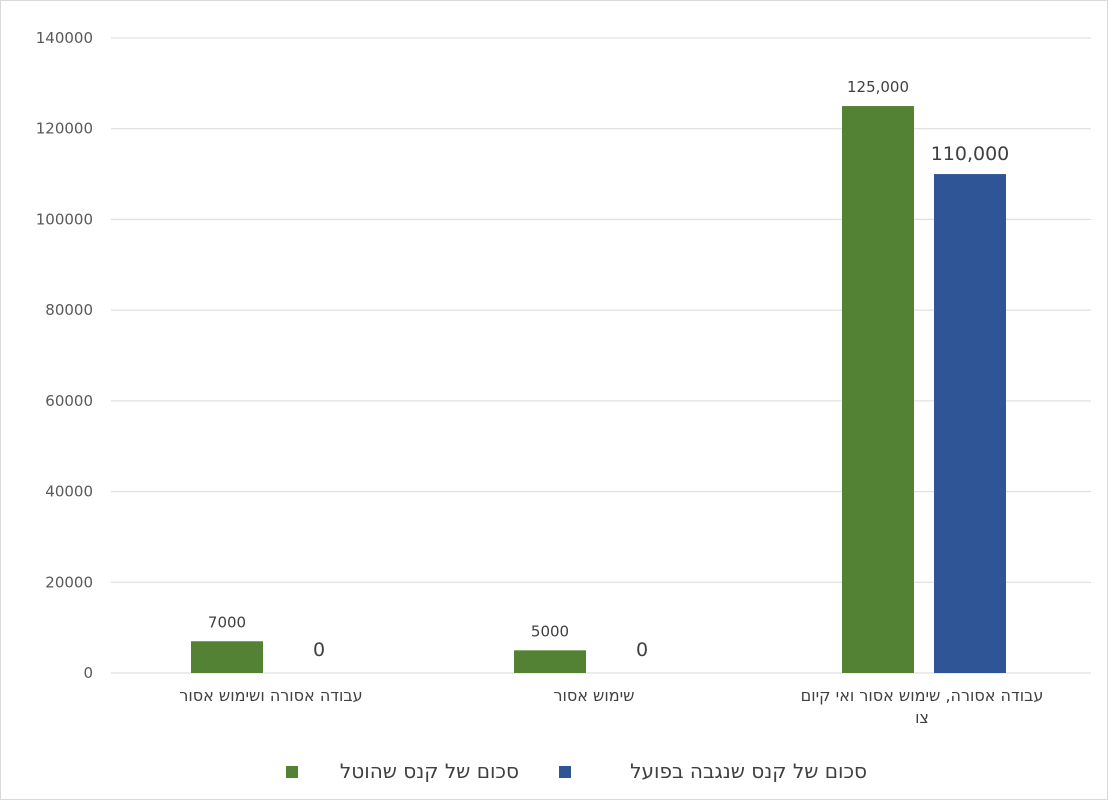 Image resolution: width=1108 pixels, height=803 pixels. Describe the element at coordinates (64, 355) in the screenshot. I see `y-axis-ticks: 0 20000 40000 60000 80000 100000 120000 140000` at that location.